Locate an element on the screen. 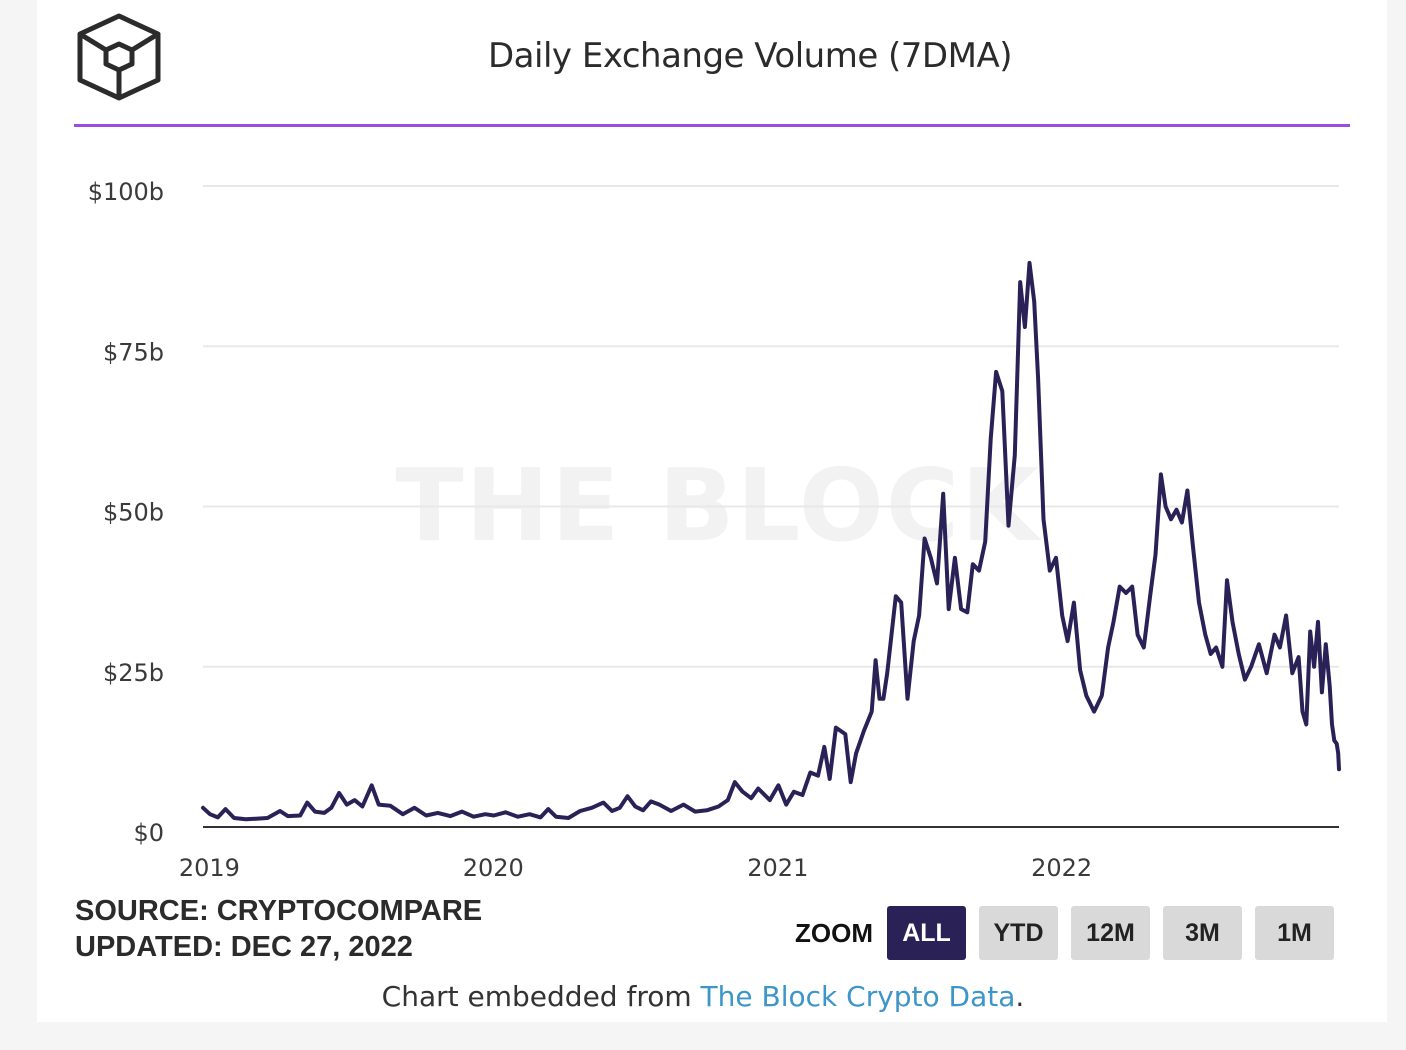 Image resolution: width=1406 pixels, height=1050 pixels. zoom-3m-button: 3M is located at coordinates (1202, 933).